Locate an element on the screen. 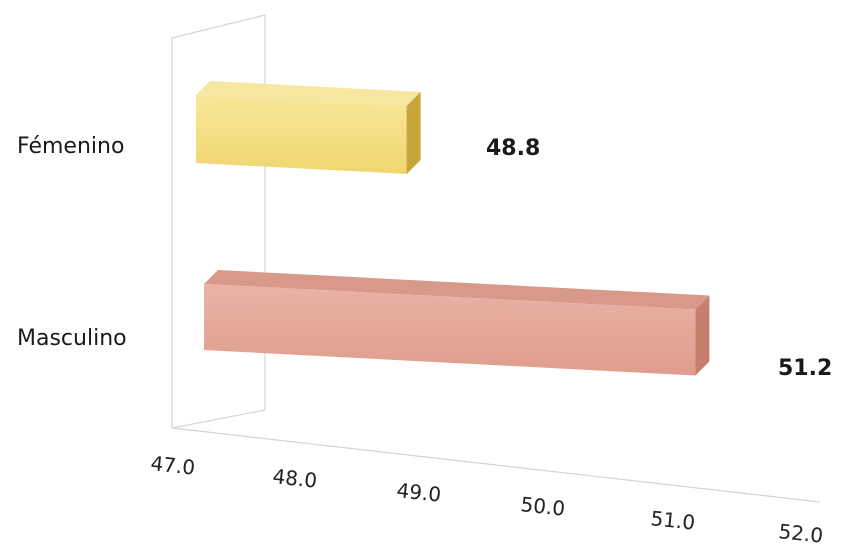 The height and width of the screenshot is (554, 852). x-axis-ticks: 47.0 48.0 49.0 50.0 51.0 52.0 is located at coordinates (486, 499).